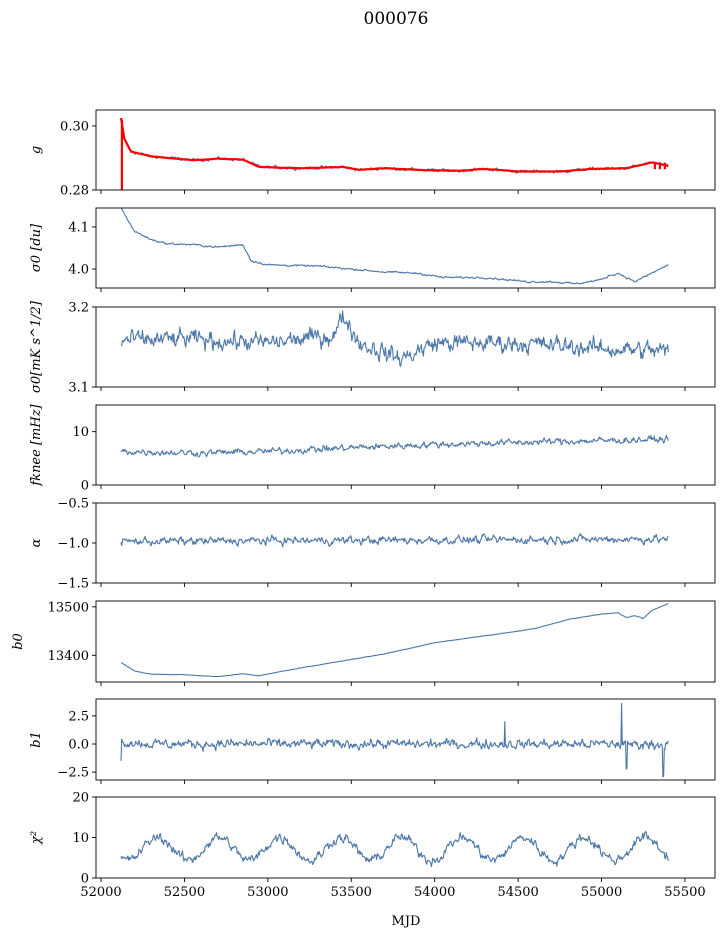 This screenshot has height=936, width=725. I want to click on panel-8-series-group, so click(394, 849).